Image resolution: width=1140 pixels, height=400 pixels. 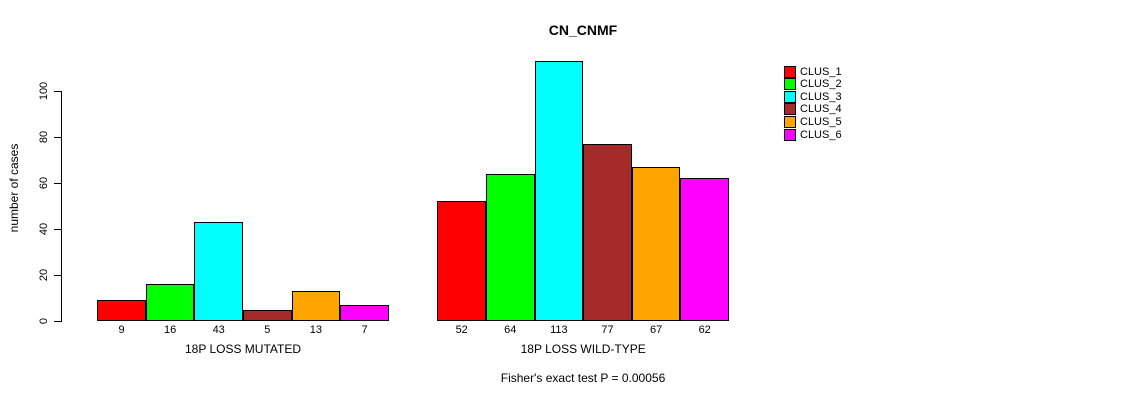 I want to click on legend-label-clus_6: CLUS_6, so click(x=821, y=134).